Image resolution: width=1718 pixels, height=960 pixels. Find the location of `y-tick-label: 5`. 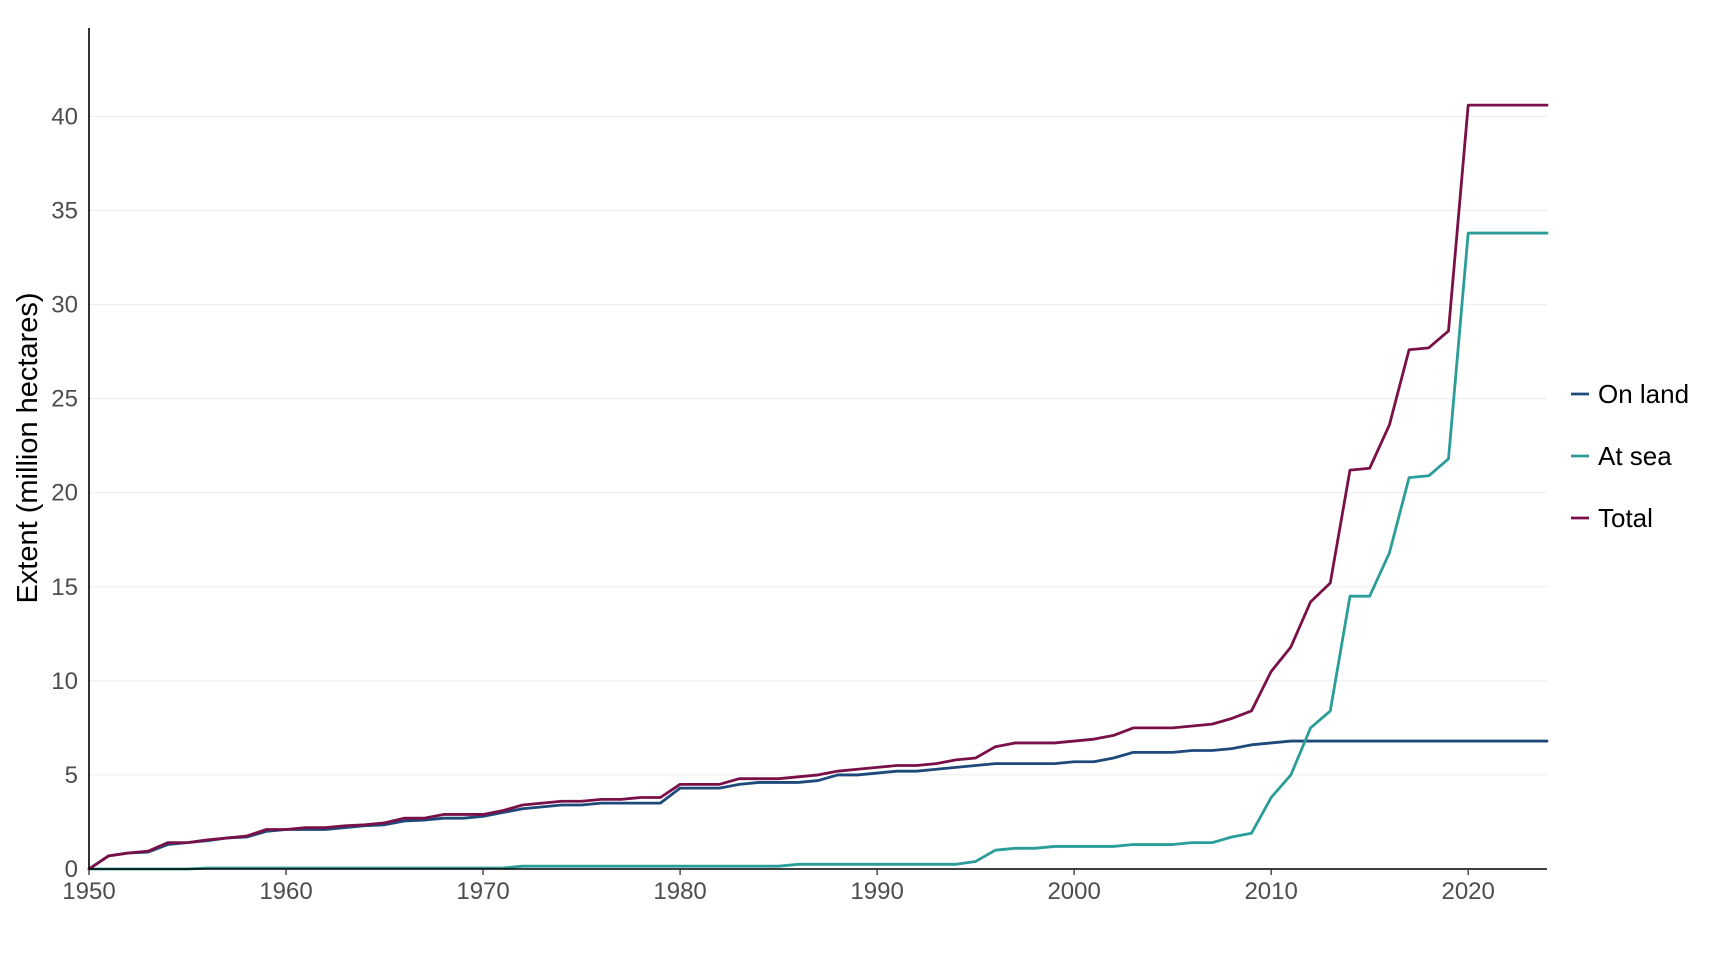

y-tick-label: 5 is located at coordinates (71, 775).